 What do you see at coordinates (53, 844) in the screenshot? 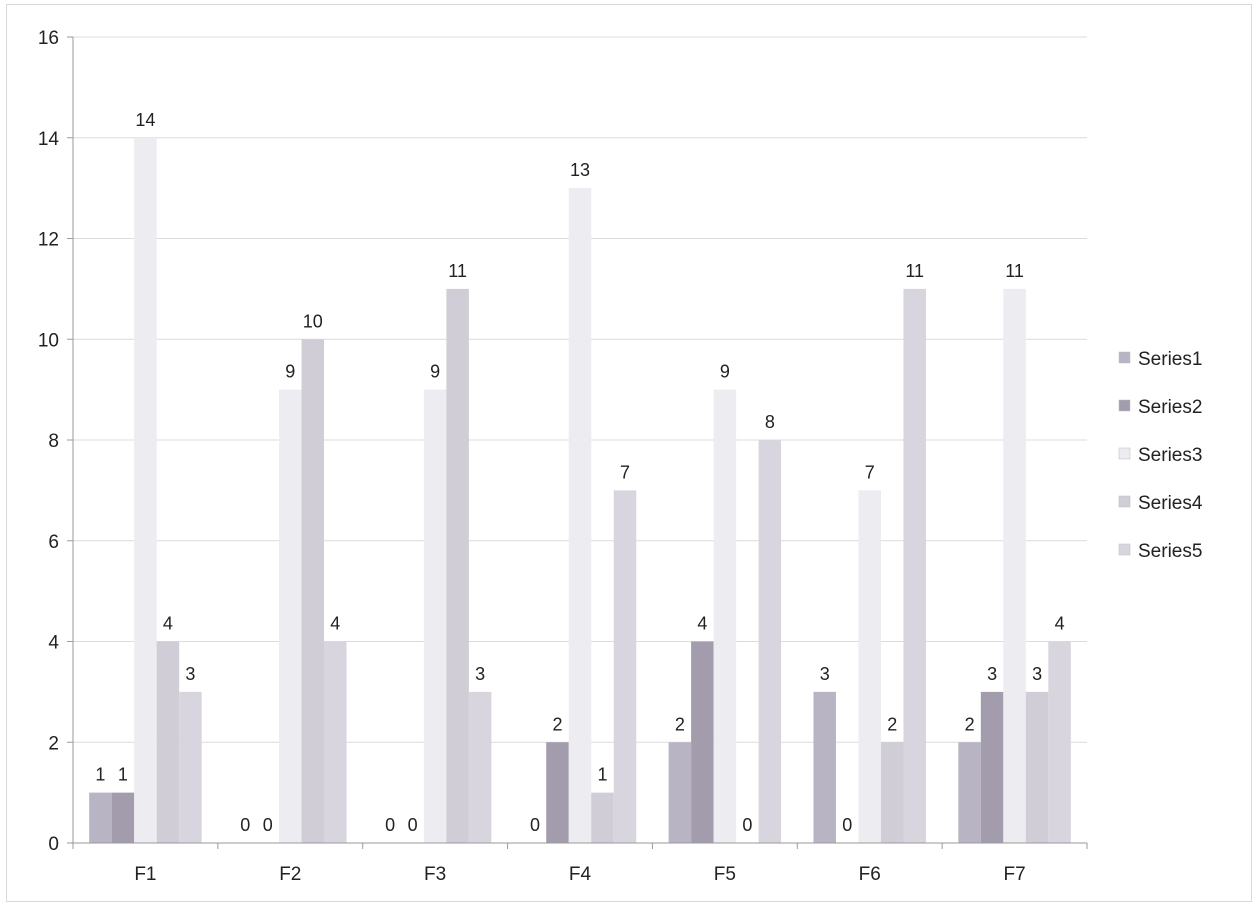
I see `y-tick-label: 0` at bounding box center [53, 844].